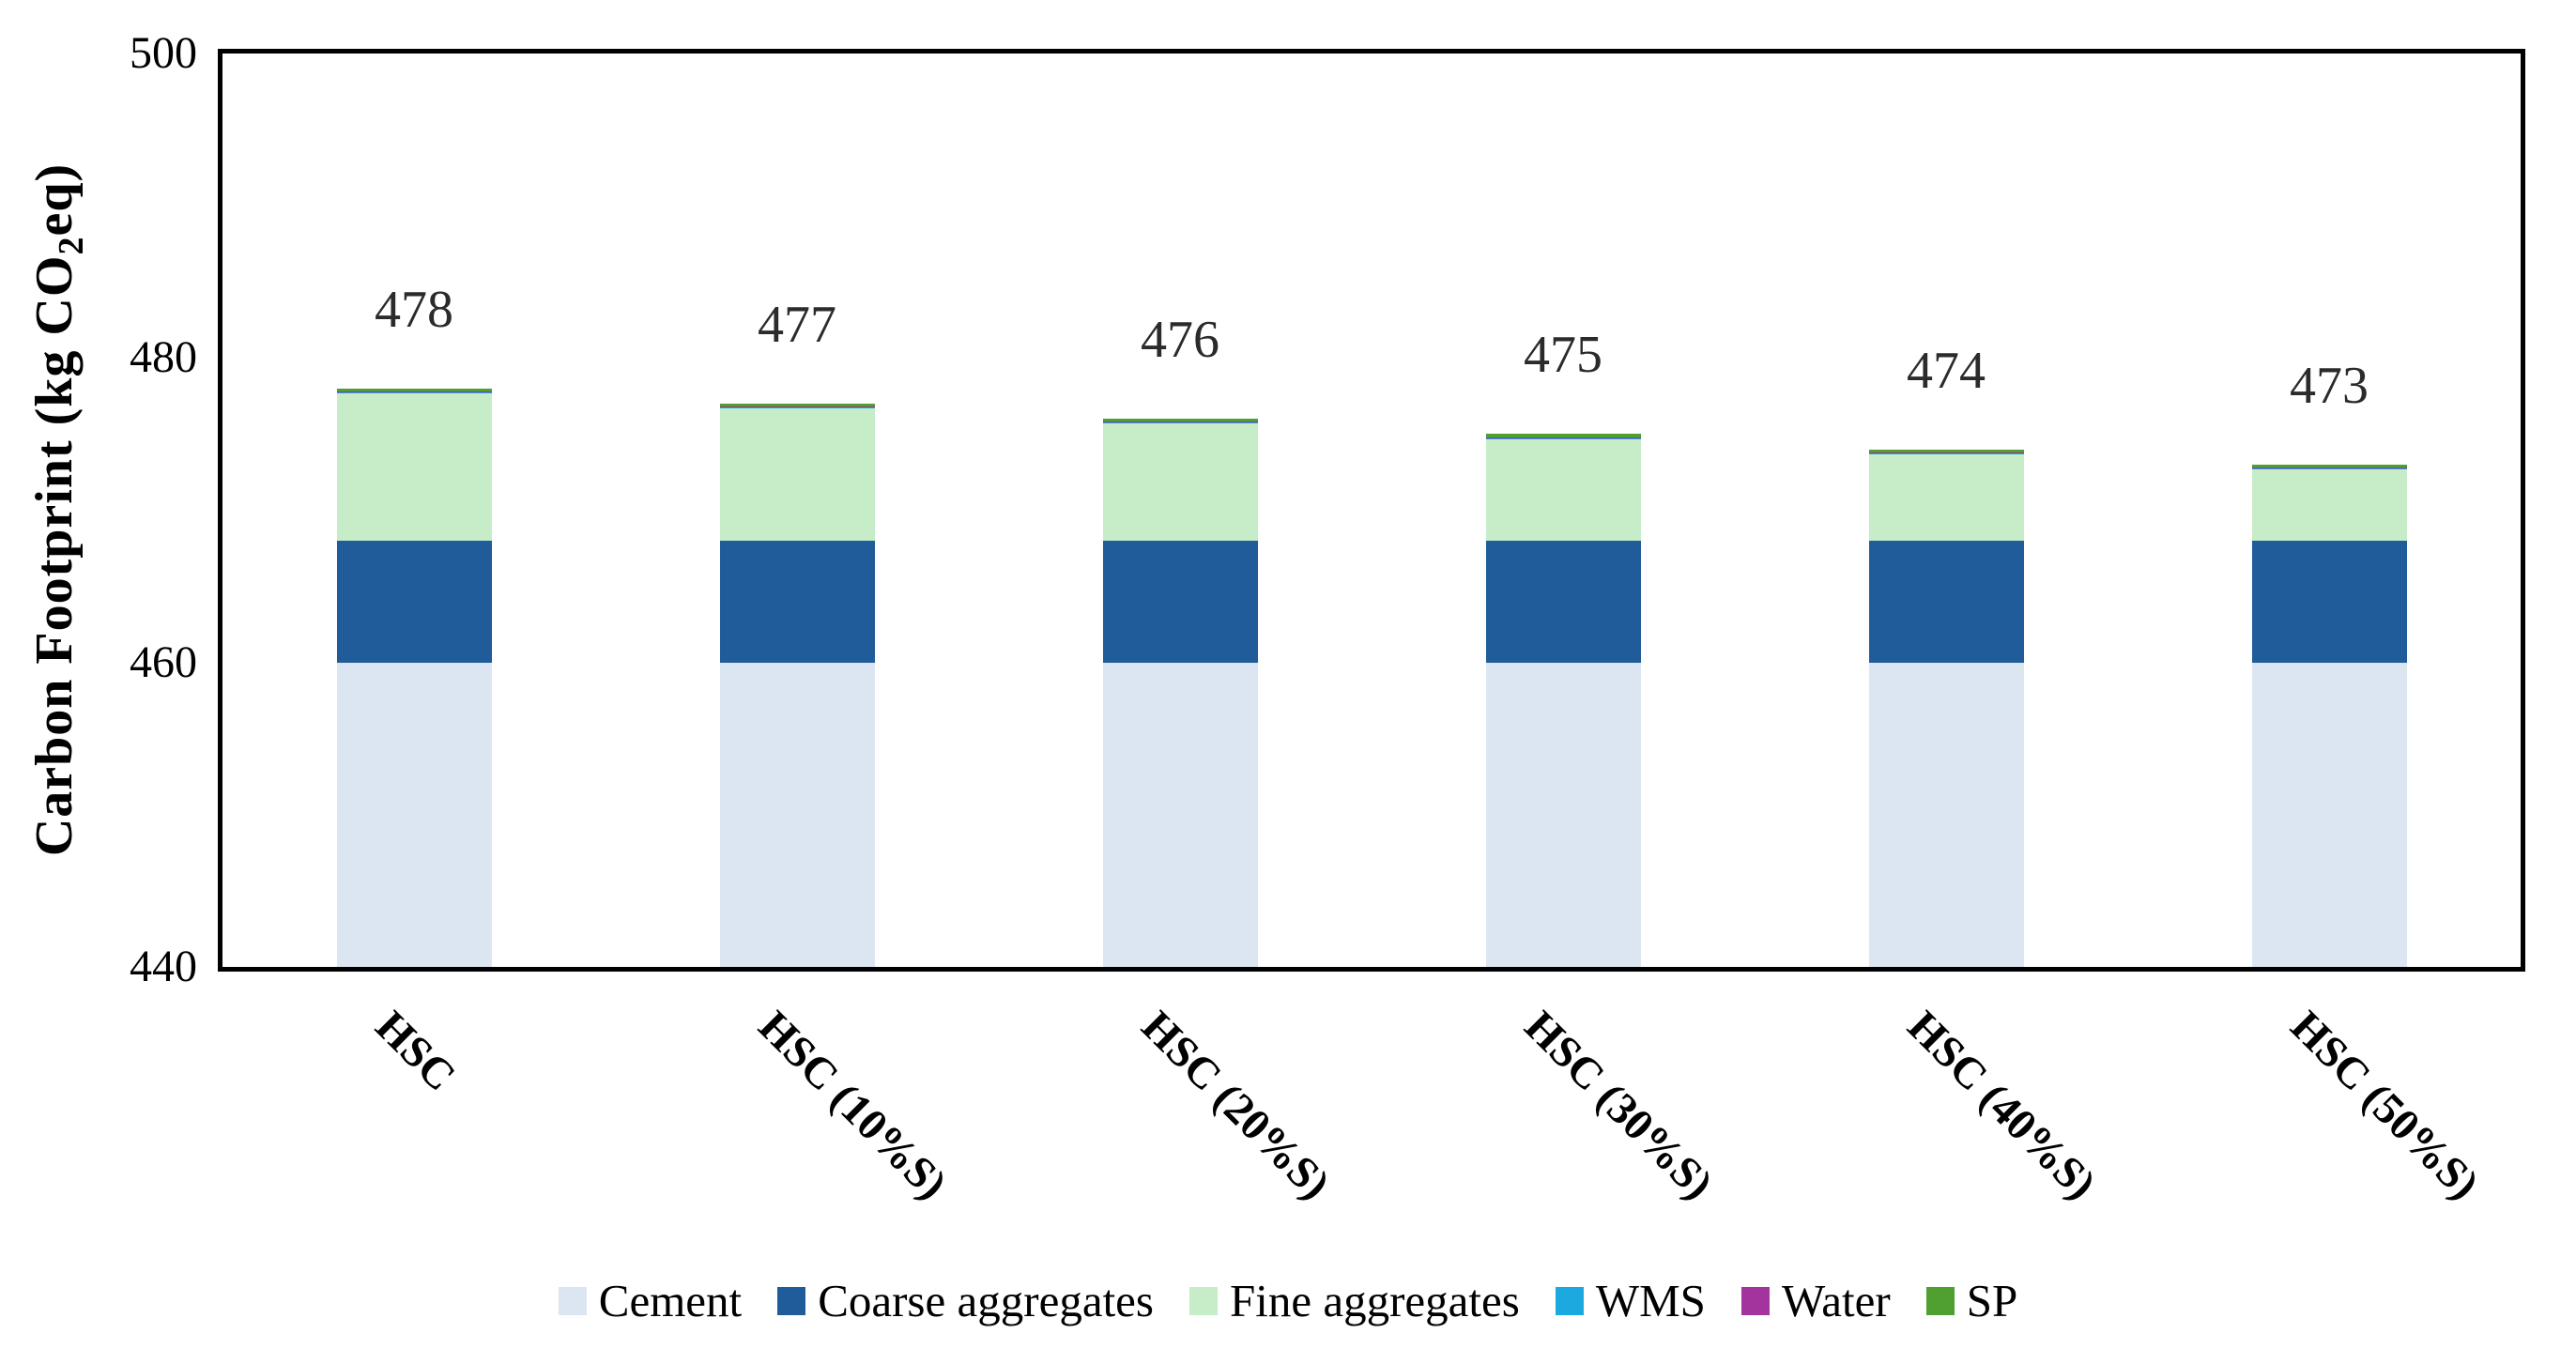 The width and height of the screenshot is (2576, 1364). I want to click on bar-total-label: 473, so click(2330, 385).